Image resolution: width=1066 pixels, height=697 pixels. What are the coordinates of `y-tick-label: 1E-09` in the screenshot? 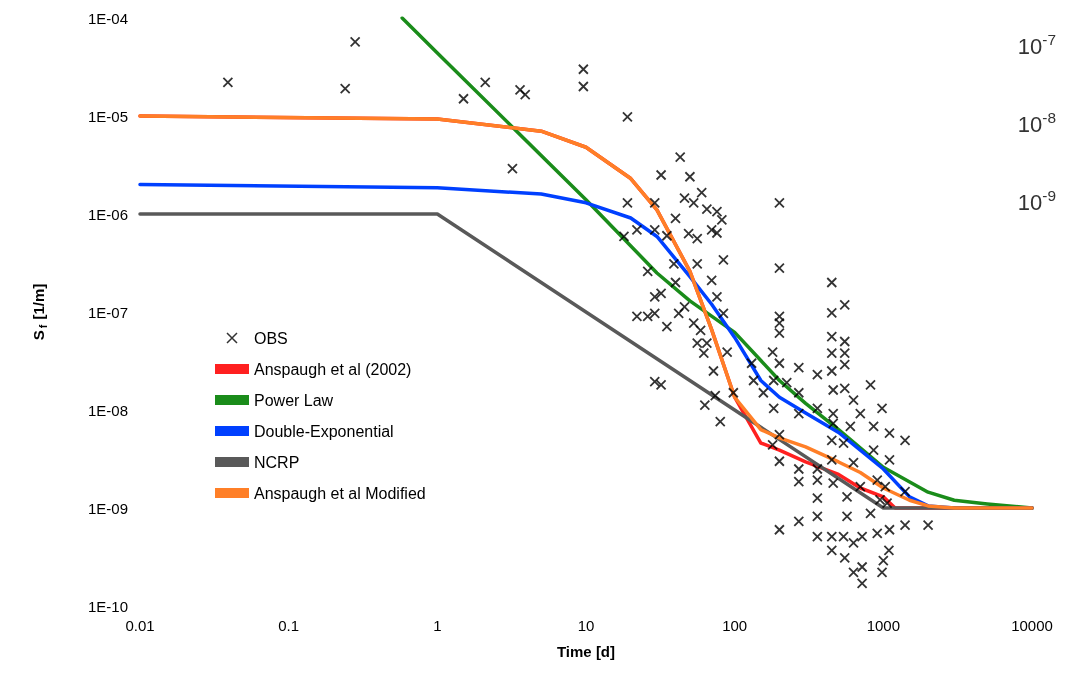 It's located at (107, 508).